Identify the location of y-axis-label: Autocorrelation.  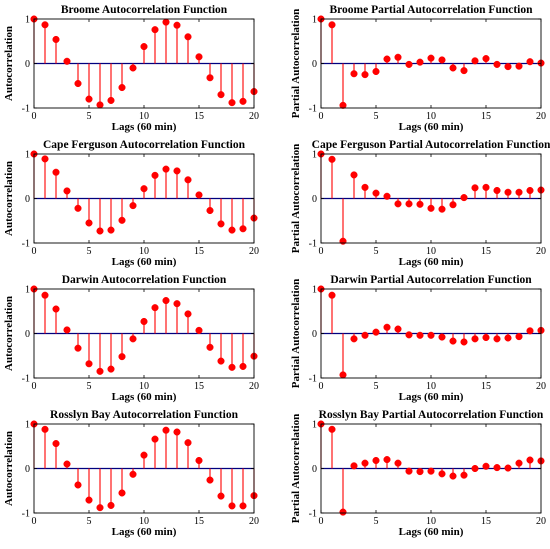
(9, 63).